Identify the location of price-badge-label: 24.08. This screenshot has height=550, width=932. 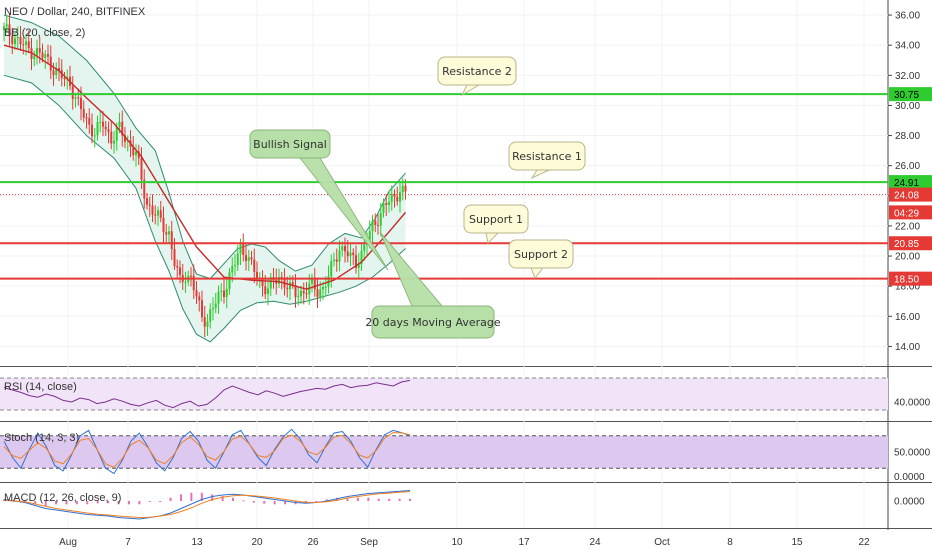
(906, 196).